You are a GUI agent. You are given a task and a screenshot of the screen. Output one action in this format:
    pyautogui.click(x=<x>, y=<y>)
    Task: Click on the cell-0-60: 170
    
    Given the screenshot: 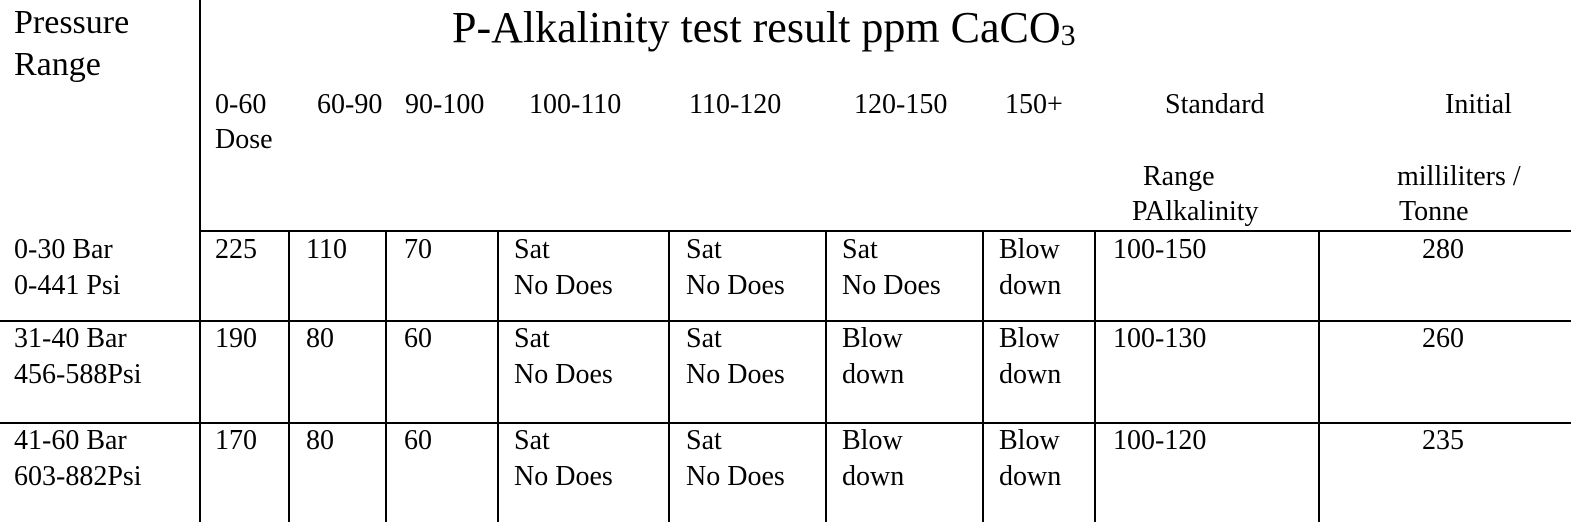 What is the action you would take?
    pyautogui.click(x=236, y=440)
    